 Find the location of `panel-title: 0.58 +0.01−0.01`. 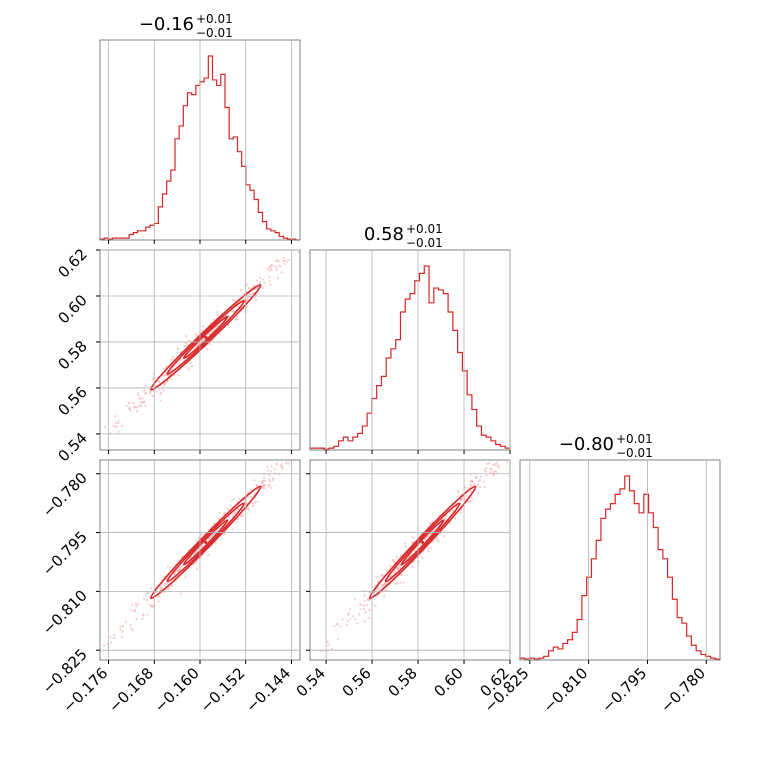

panel-title: 0.58 +0.01−0.01 is located at coordinates (403, 236).